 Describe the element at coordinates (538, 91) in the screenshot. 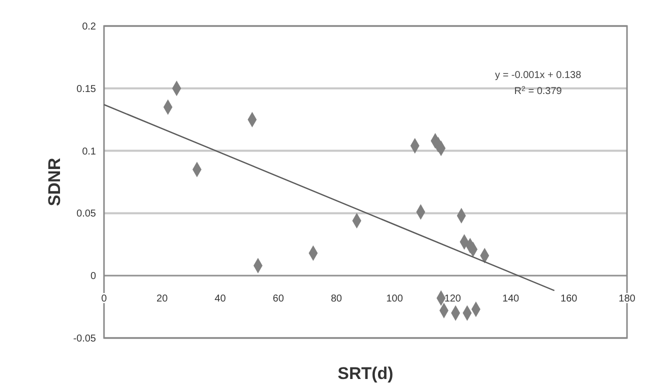

I see `annotation: R$^{2}$ = 0.379` at that location.